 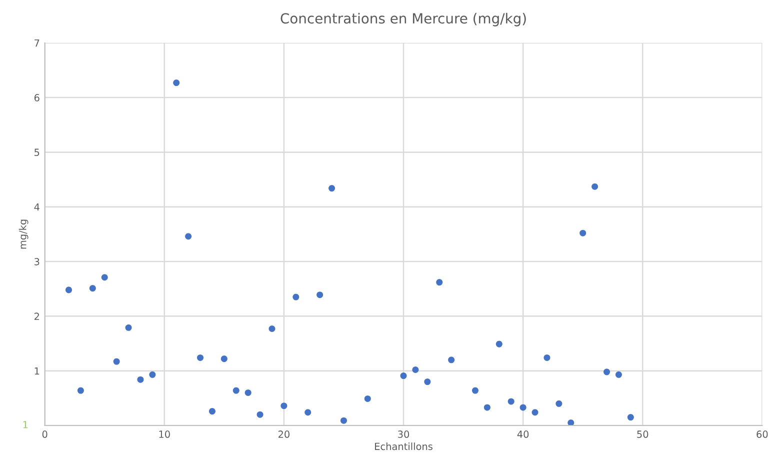 What do you see at coordinates (284, 434) in the screenshot?
I see `x-tick-label: 20` at bounding box center [284, 434].